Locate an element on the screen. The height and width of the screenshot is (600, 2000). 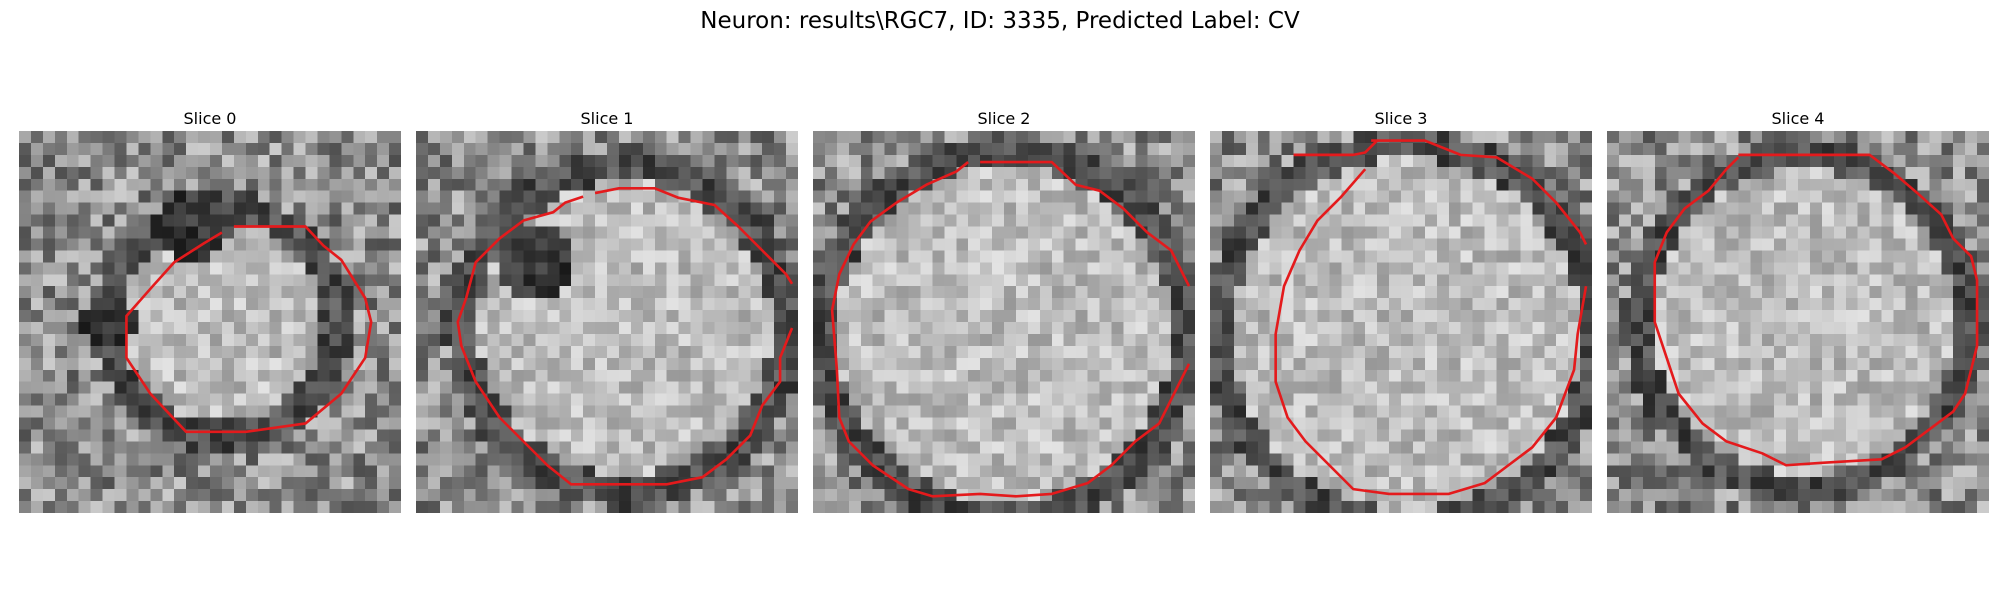
slice-panel-1: Slice 1 is located at coordinates (607, 310).